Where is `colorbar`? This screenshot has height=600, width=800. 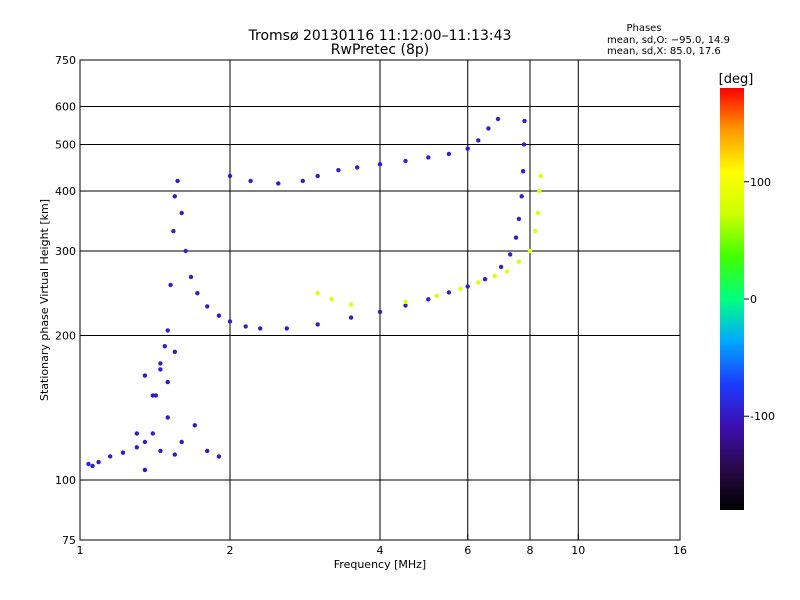
colorbar is located at coordinates (732, 299).